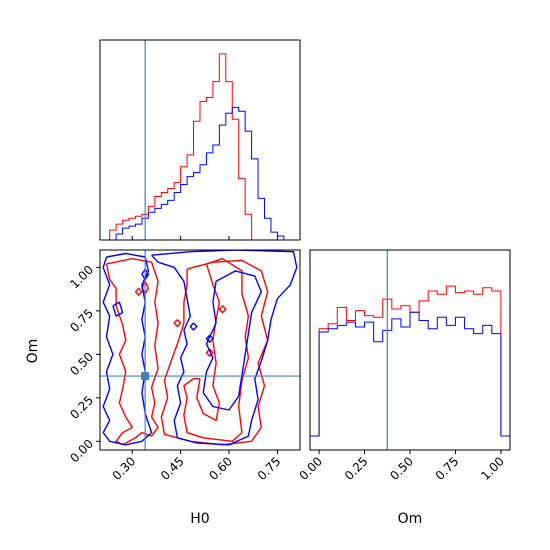  What do you see at coordinates (81, 277) in the screenshot?
I see `om-y-tick-label: 1.00` at bounding box center [81, 277].